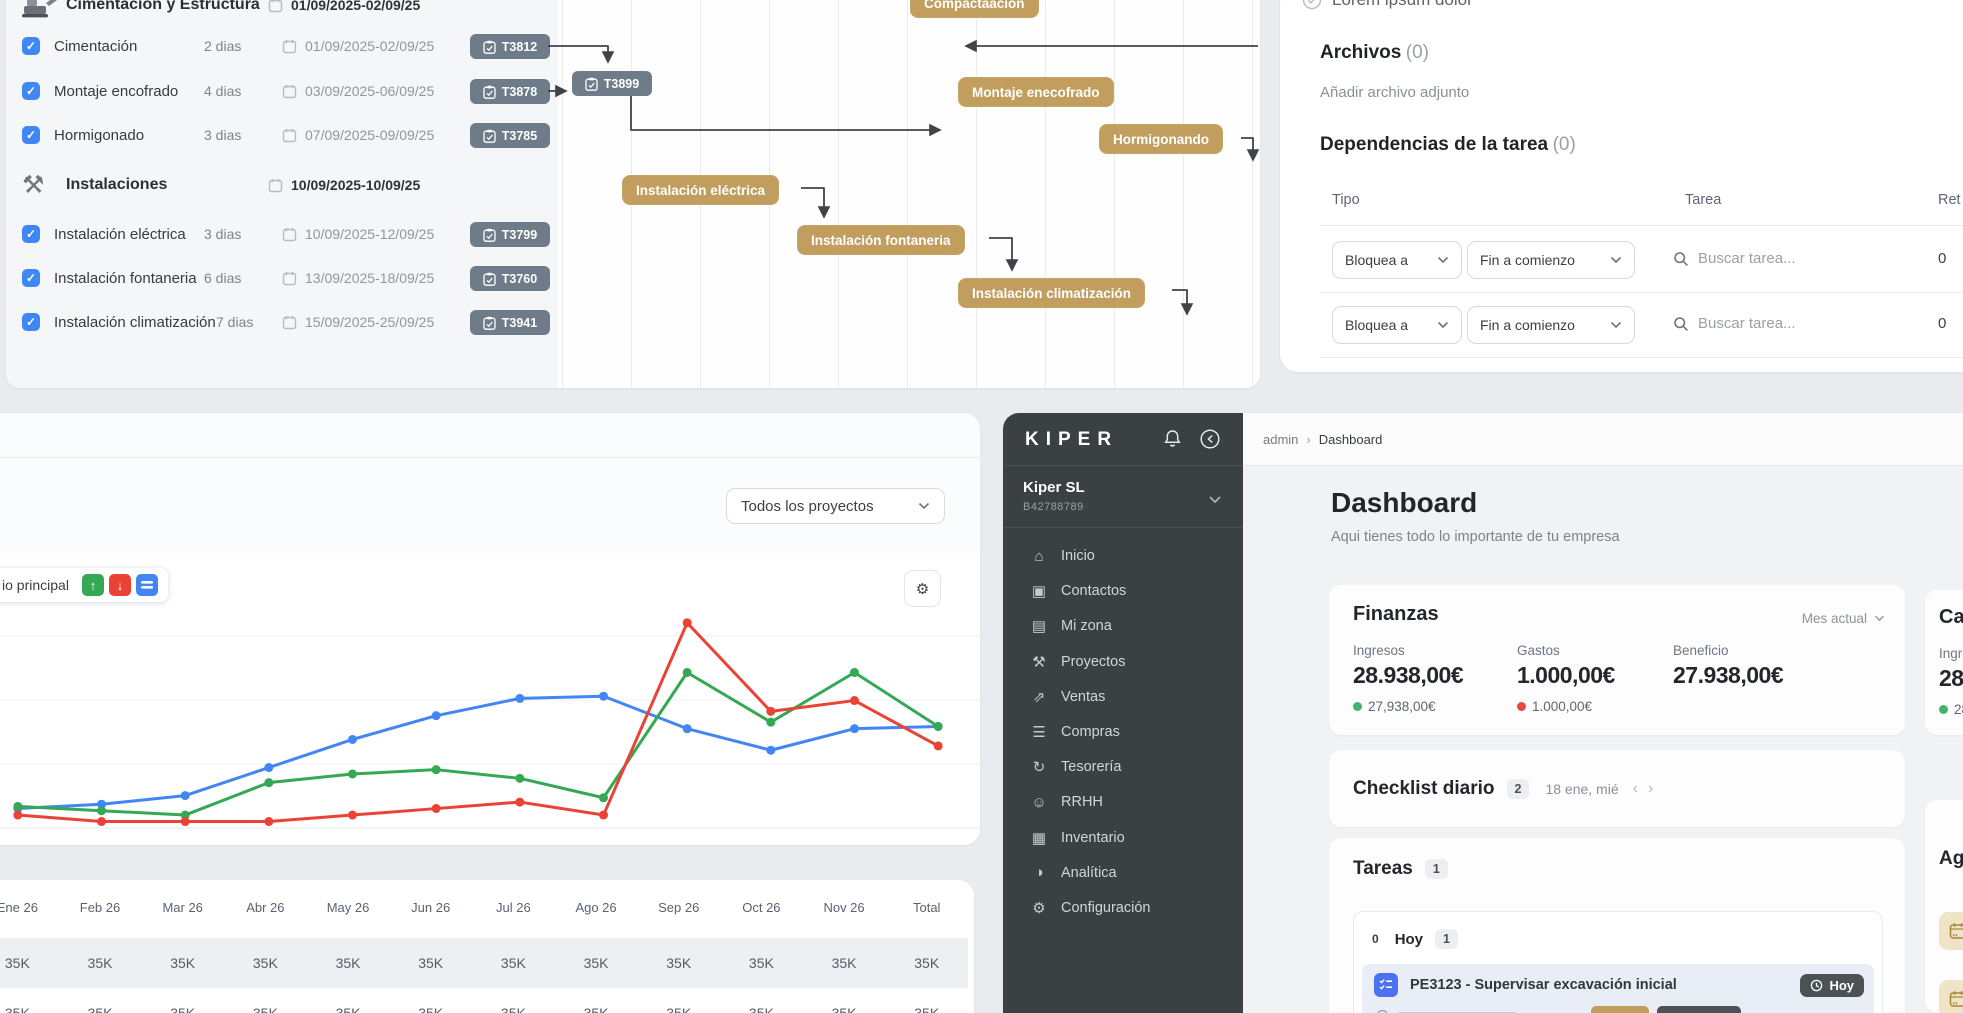  What do you see at coordinates (1123, 908) in the screenshot?
I see `sidebar-item-configuración: ⚙ Configuración` at bounding box center [1123, 908].